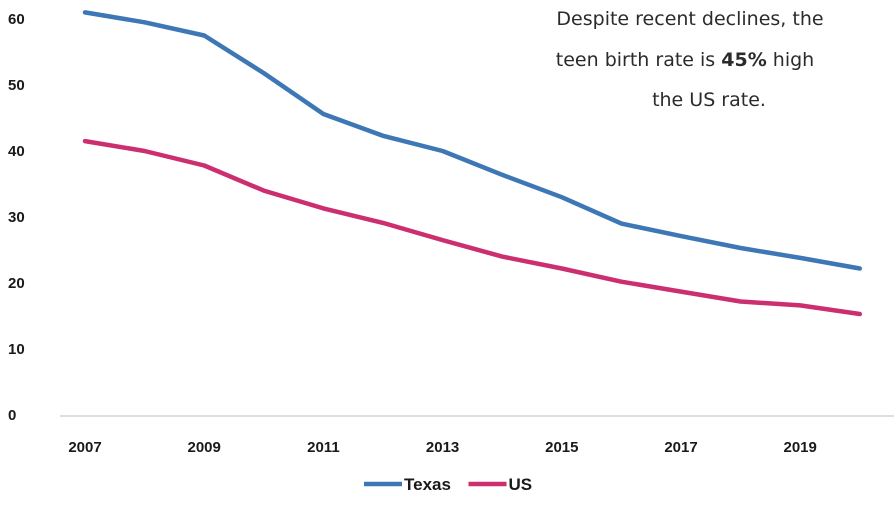 The width and height of the screenshot is (894, 506). Describe the element at coordinates (12, 415) in the screenshot. I see `y-tick-label: 0` at that location.